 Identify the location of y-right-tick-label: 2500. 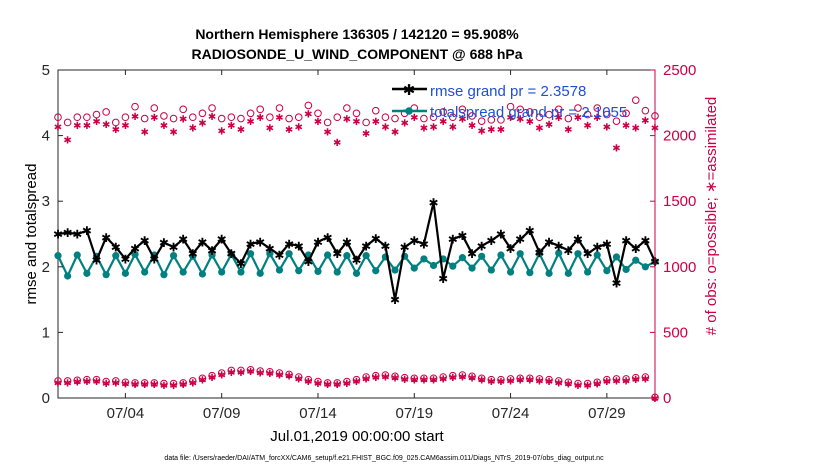
(679, 70).